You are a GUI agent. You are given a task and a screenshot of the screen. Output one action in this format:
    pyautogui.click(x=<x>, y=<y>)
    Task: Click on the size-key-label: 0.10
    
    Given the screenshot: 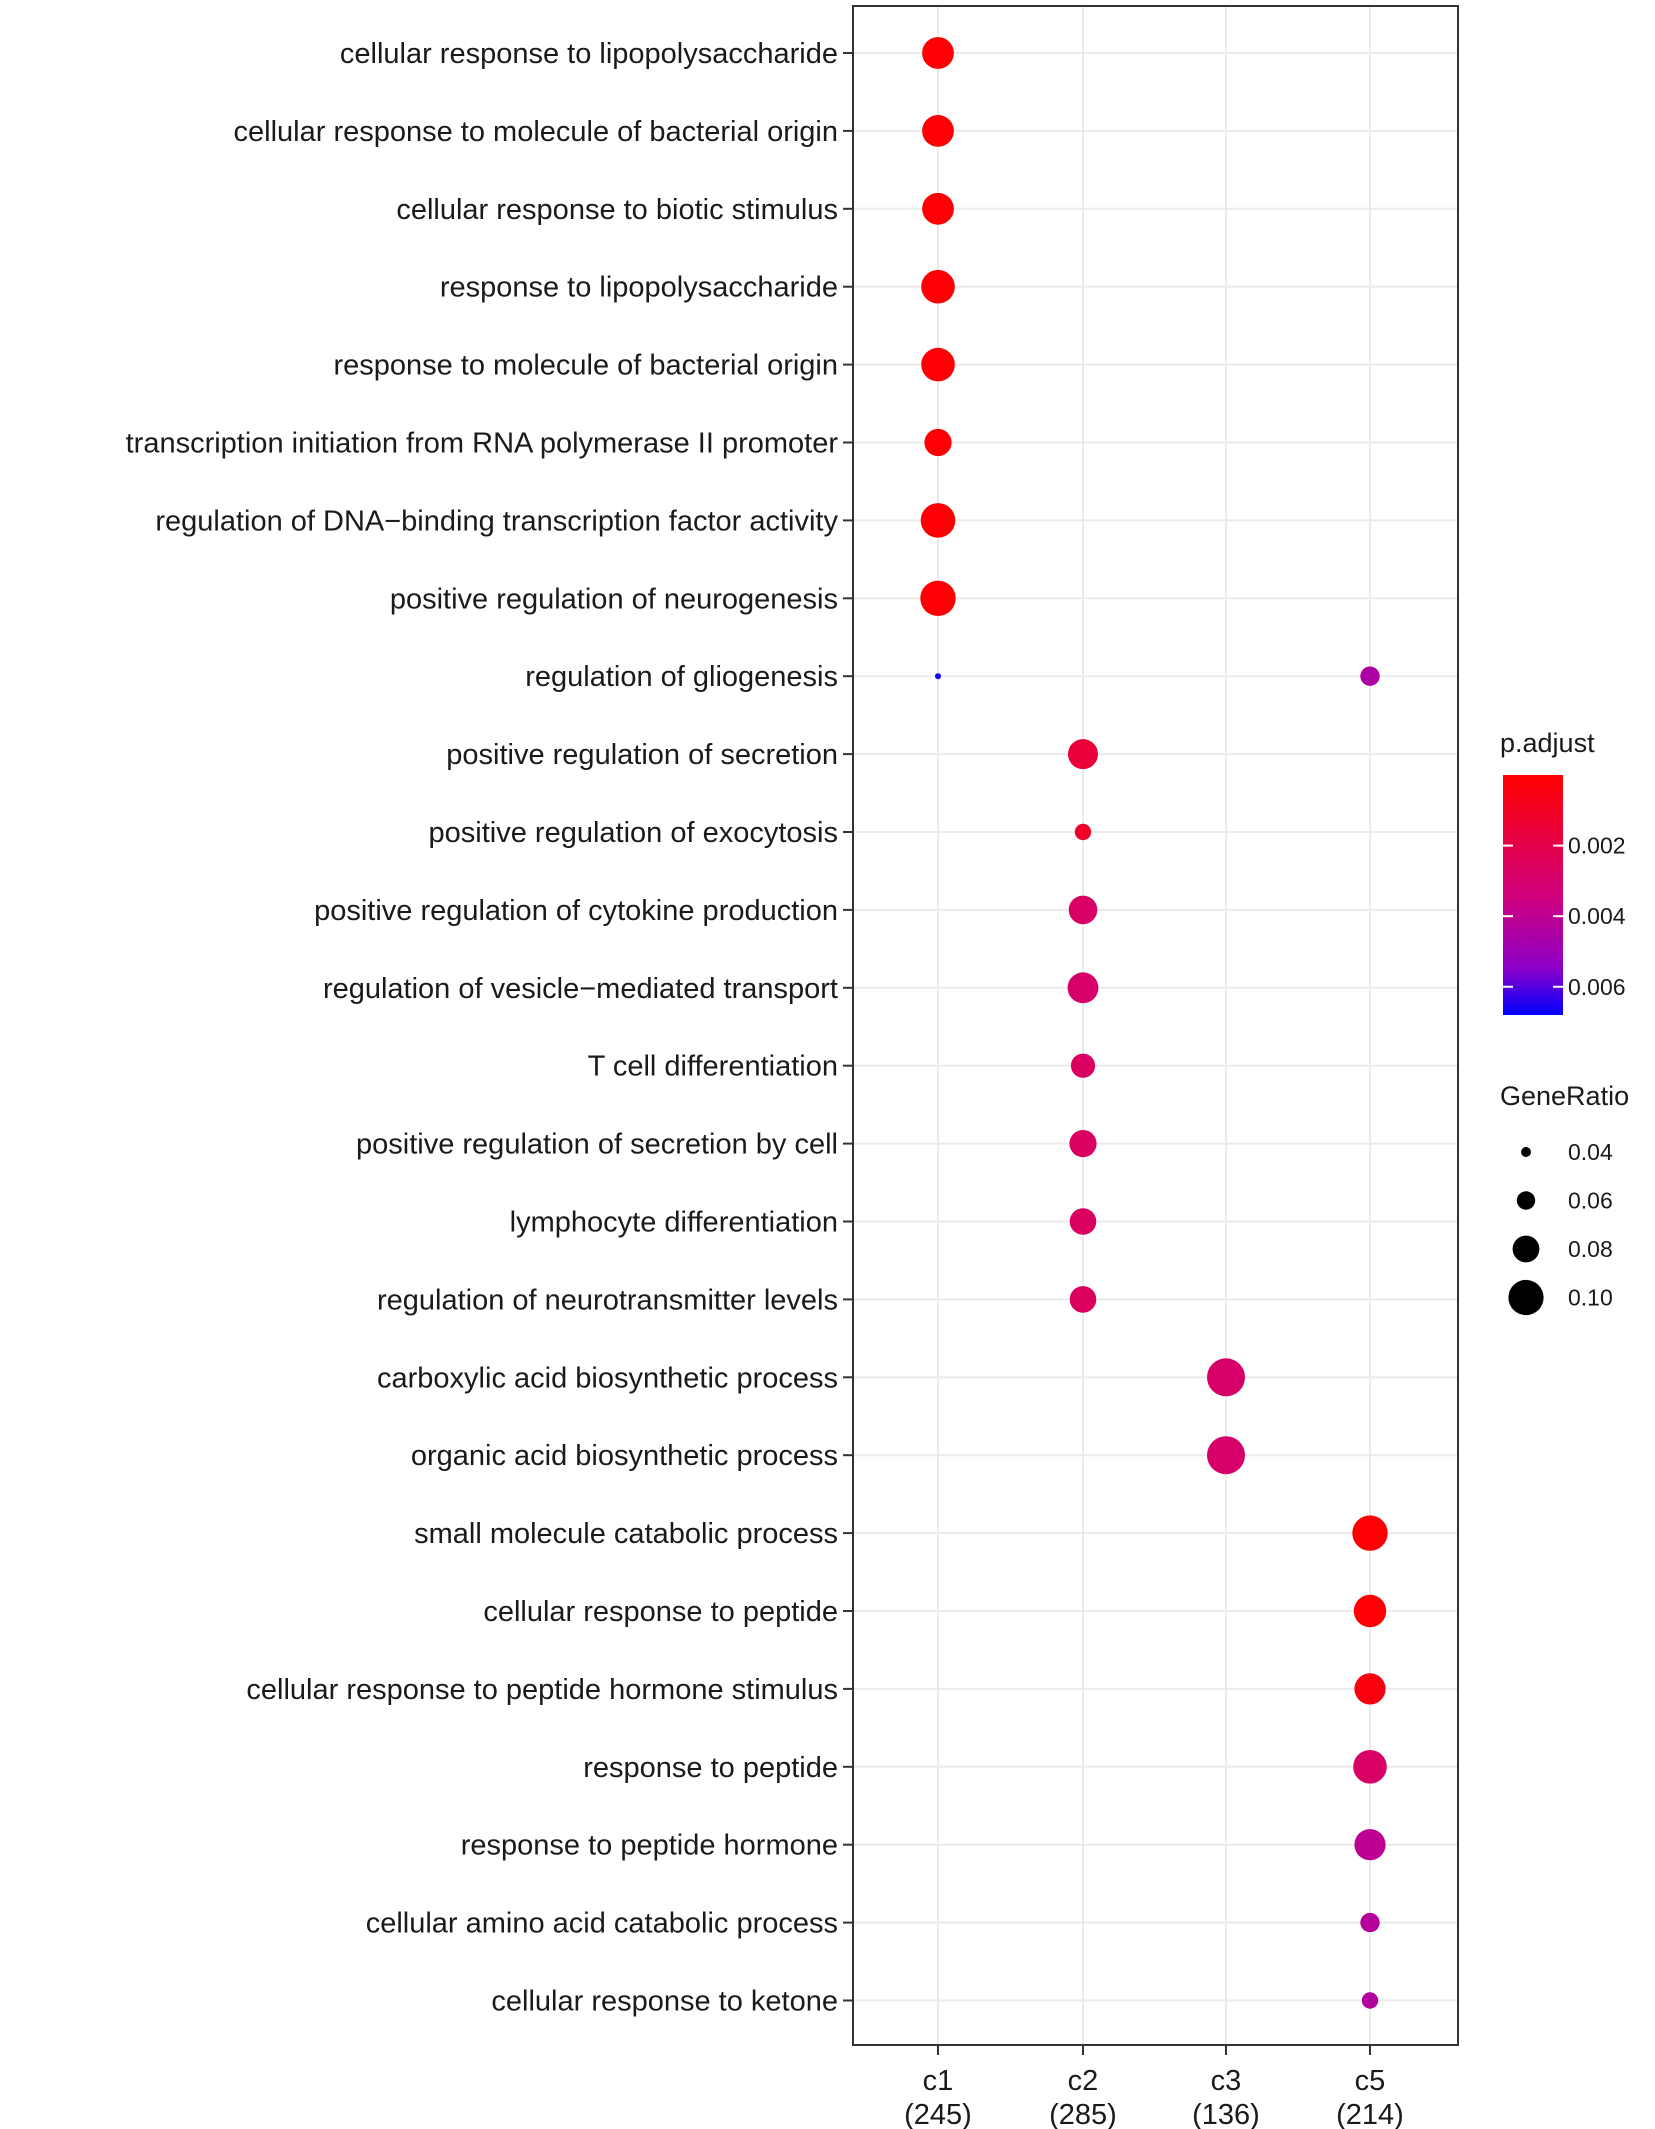 What is the action you would take?
    pyautogui.click(x=1590, y=1298)
    